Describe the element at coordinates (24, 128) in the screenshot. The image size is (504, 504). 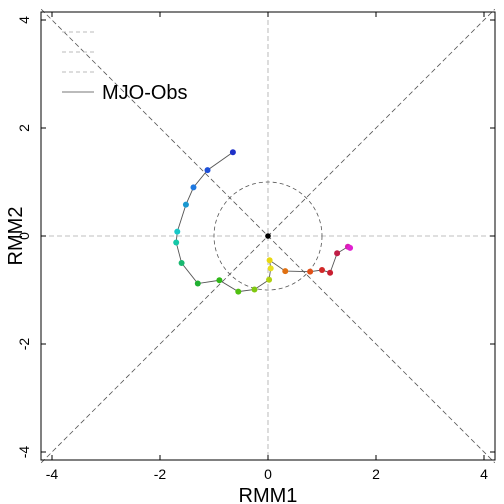
I see `y-tick-label: 2` at that location.